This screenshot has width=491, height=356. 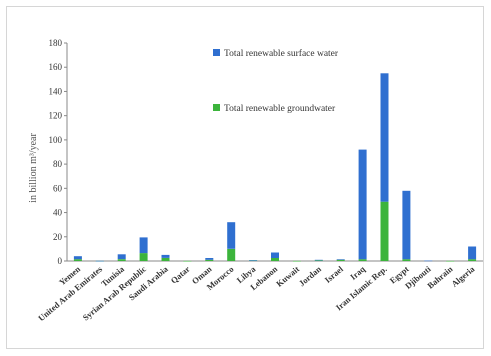 What do you see at coordinates (180, 275) in the screenshot?
I see `x-tick-label: Qatar` at bounding box center [180, 275].